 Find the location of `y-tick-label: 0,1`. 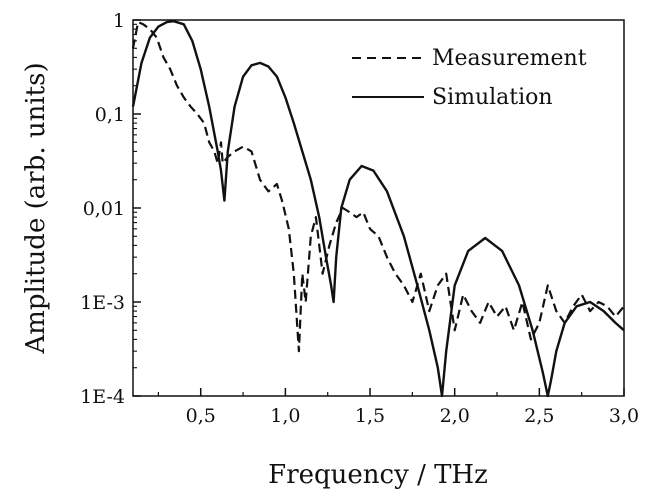

y-tick-label: 0,1 is located at coordinates (110, 115).